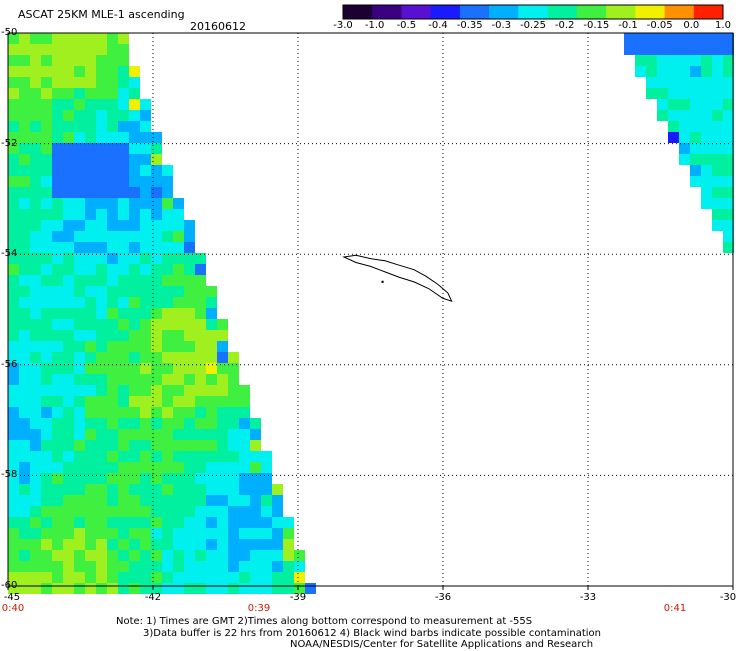 Image resolution: width=740 pixels, height=651 pixels. What do you see at coordinates (9, 143) in the screenshot?
I see `latitude-label: -52` at bounding box center [9, 143].